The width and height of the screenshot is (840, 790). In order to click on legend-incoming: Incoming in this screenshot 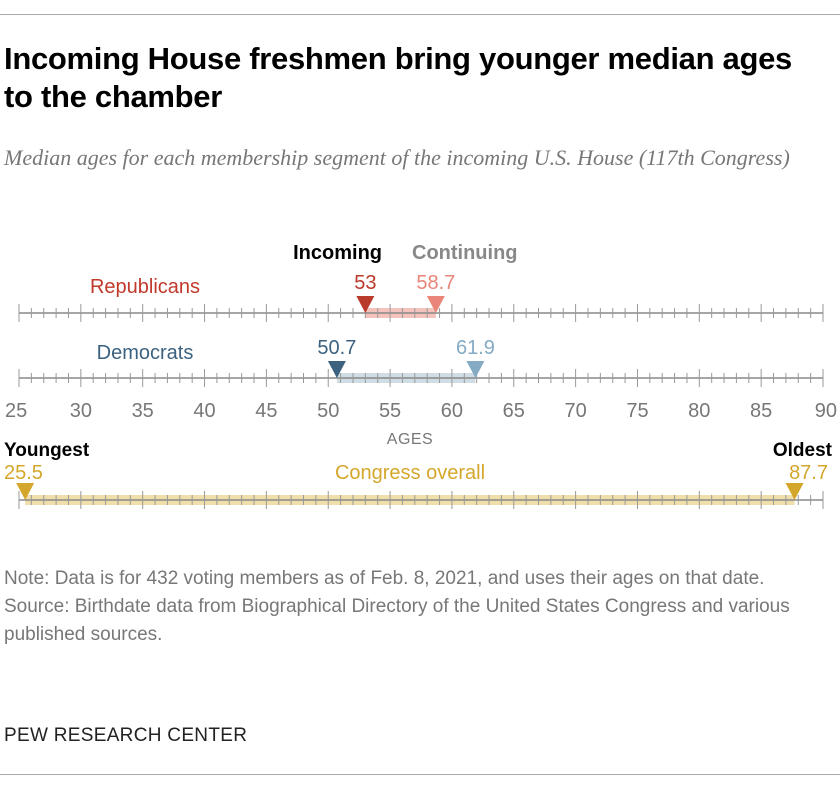, I will do `click(337, 253)`.